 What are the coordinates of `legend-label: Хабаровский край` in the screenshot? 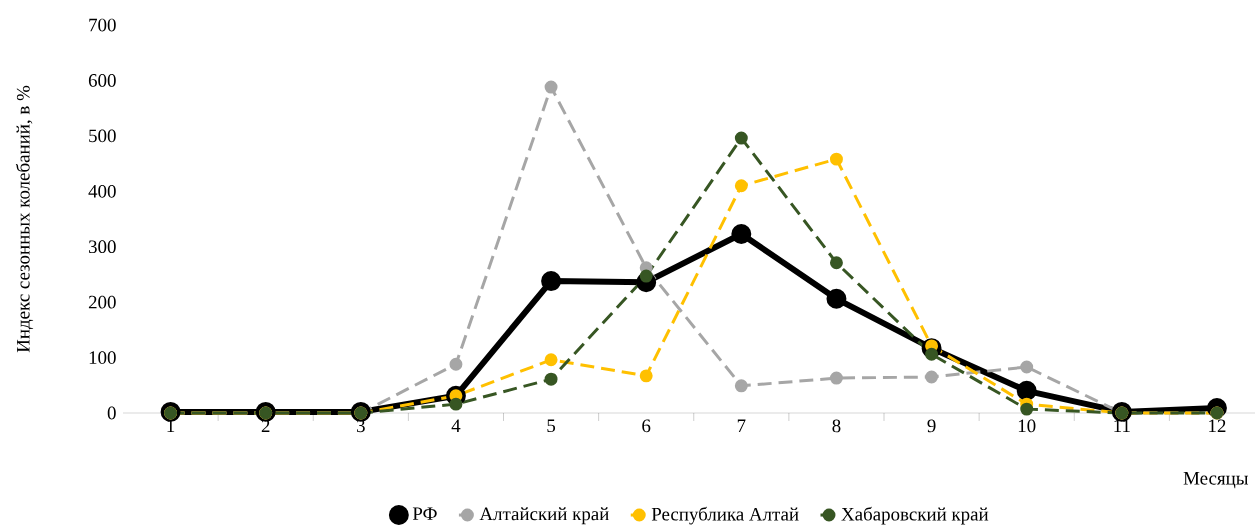 It's located at (915, 515).